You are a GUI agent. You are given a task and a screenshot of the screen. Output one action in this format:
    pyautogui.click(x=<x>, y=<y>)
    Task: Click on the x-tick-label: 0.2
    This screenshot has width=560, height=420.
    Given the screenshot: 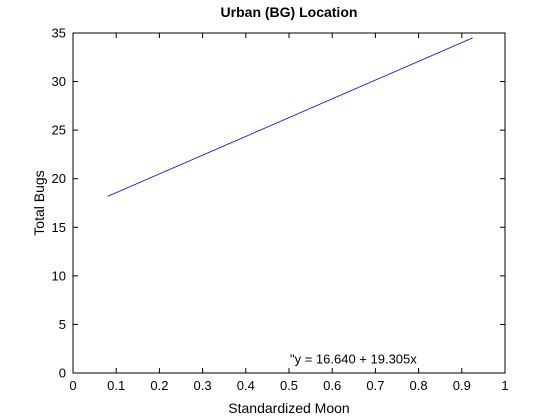 What is the action you would take?
    pyautogui.click(x=159, y=385)
    